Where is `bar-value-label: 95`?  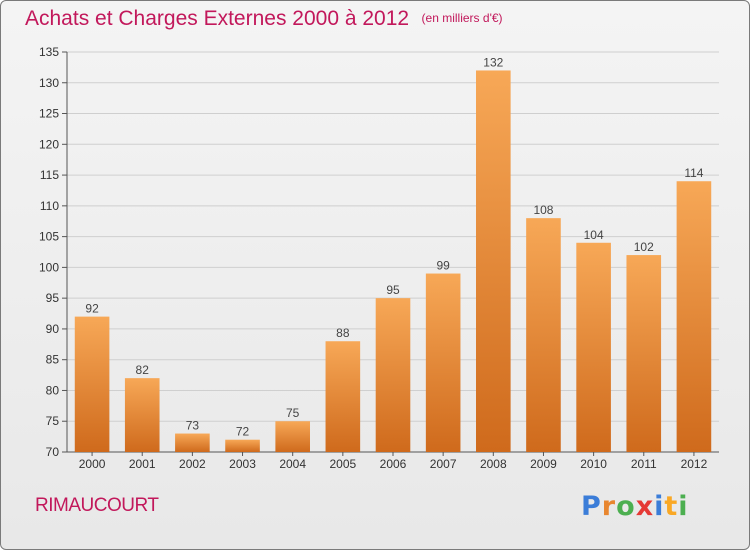
bar-value-label: 95 is located at coordinates (393, 290).